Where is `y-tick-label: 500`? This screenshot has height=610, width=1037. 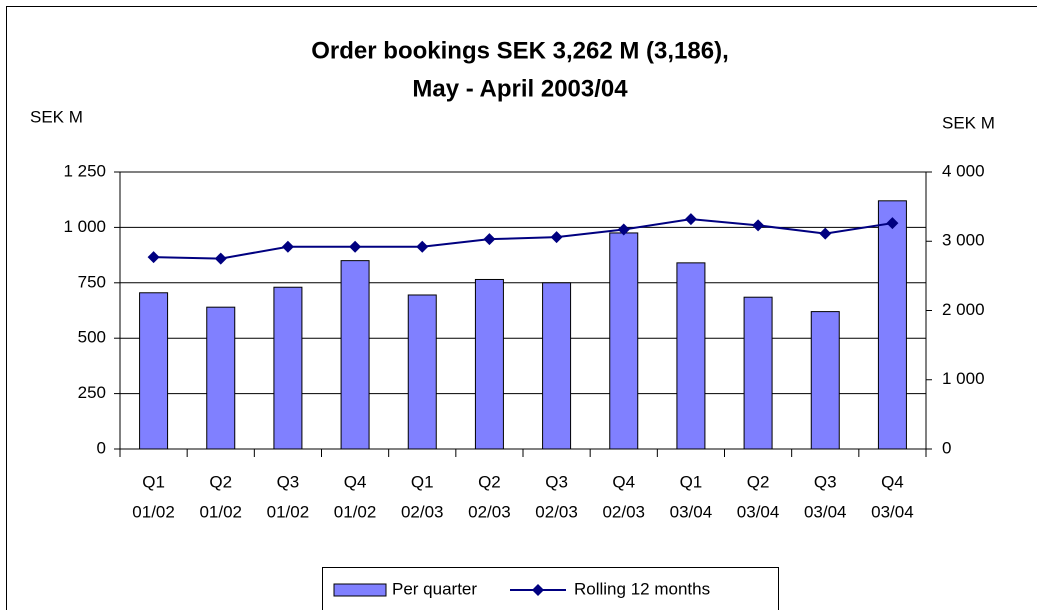
y-tick-label: 500 is located at coordinates (92, 337).